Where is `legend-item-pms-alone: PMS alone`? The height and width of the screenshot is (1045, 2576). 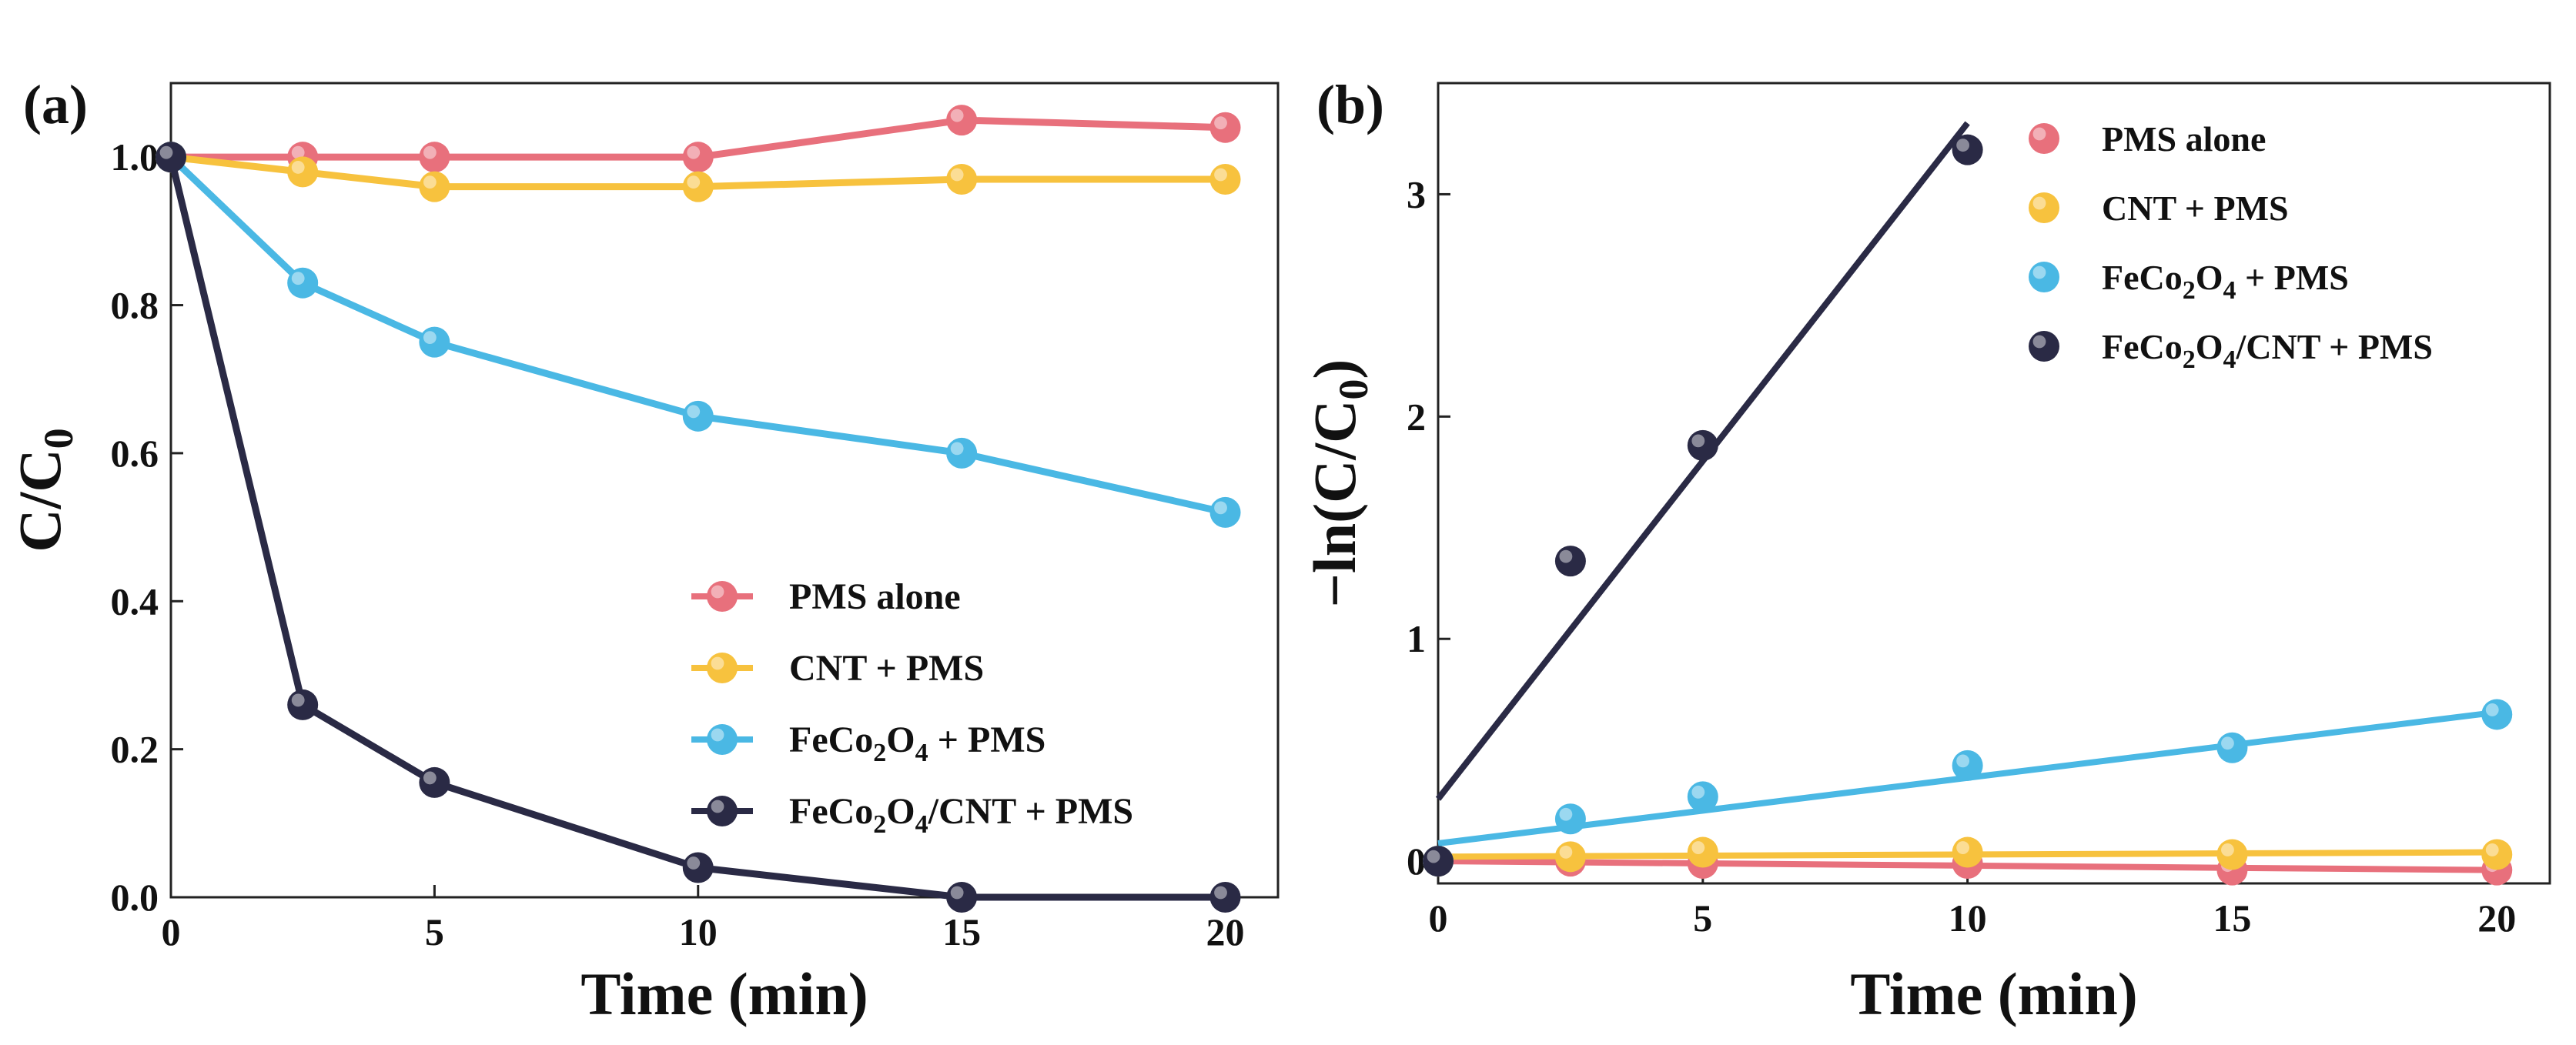 legend-item-pms-alone: PMS alone is located at coordinates (826, 596).